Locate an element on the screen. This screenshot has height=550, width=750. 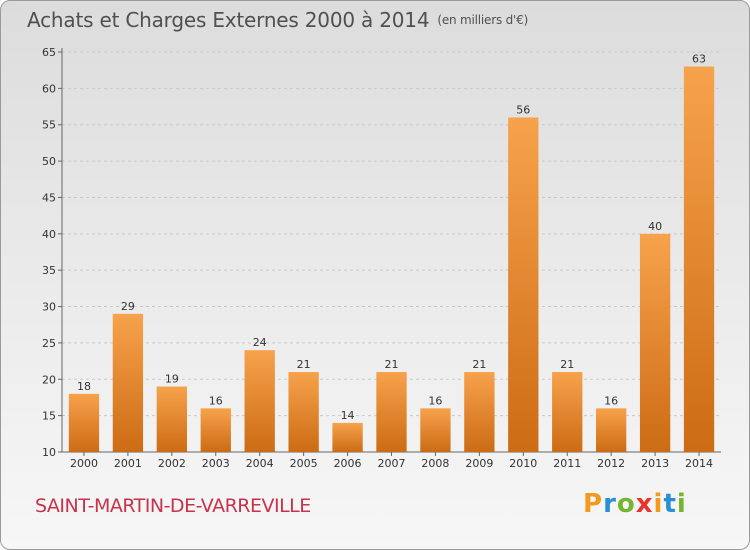
value-label-2011: 21 is located at coordinates (567, 364).